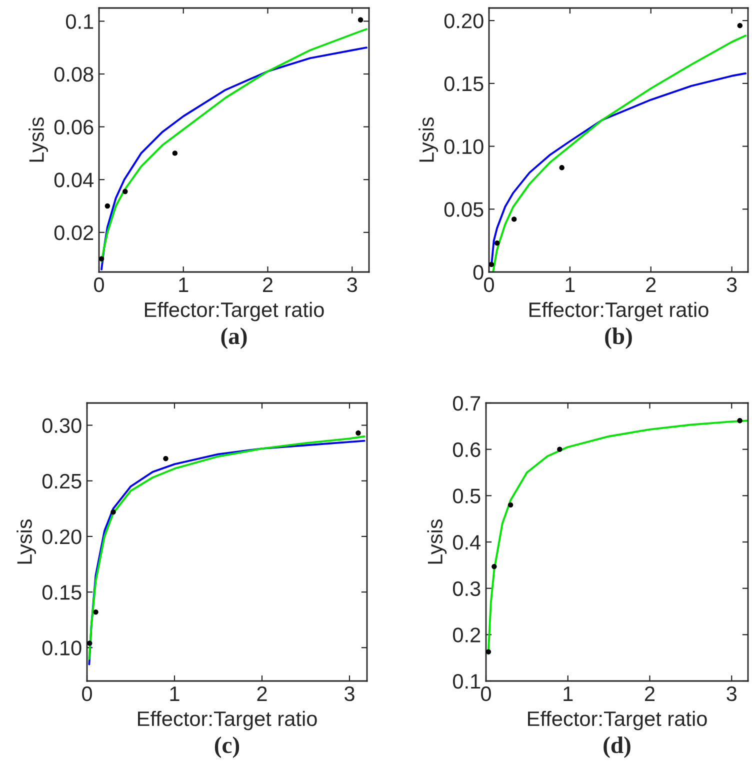 Image resolution: width=752 pixels, height=781 pixels. Describe the element at coordinates (466, 635) in the screenshot. I see `y-tick-label: 0.2` at that location.